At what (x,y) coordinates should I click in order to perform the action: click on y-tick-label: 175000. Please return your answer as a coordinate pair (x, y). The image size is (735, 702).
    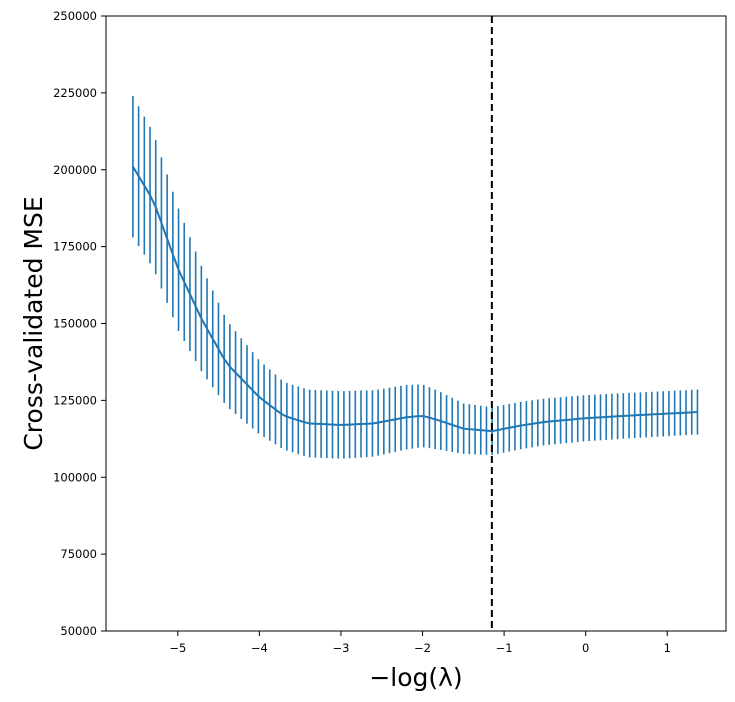
    Looking at the image, I should click on (75, 247).